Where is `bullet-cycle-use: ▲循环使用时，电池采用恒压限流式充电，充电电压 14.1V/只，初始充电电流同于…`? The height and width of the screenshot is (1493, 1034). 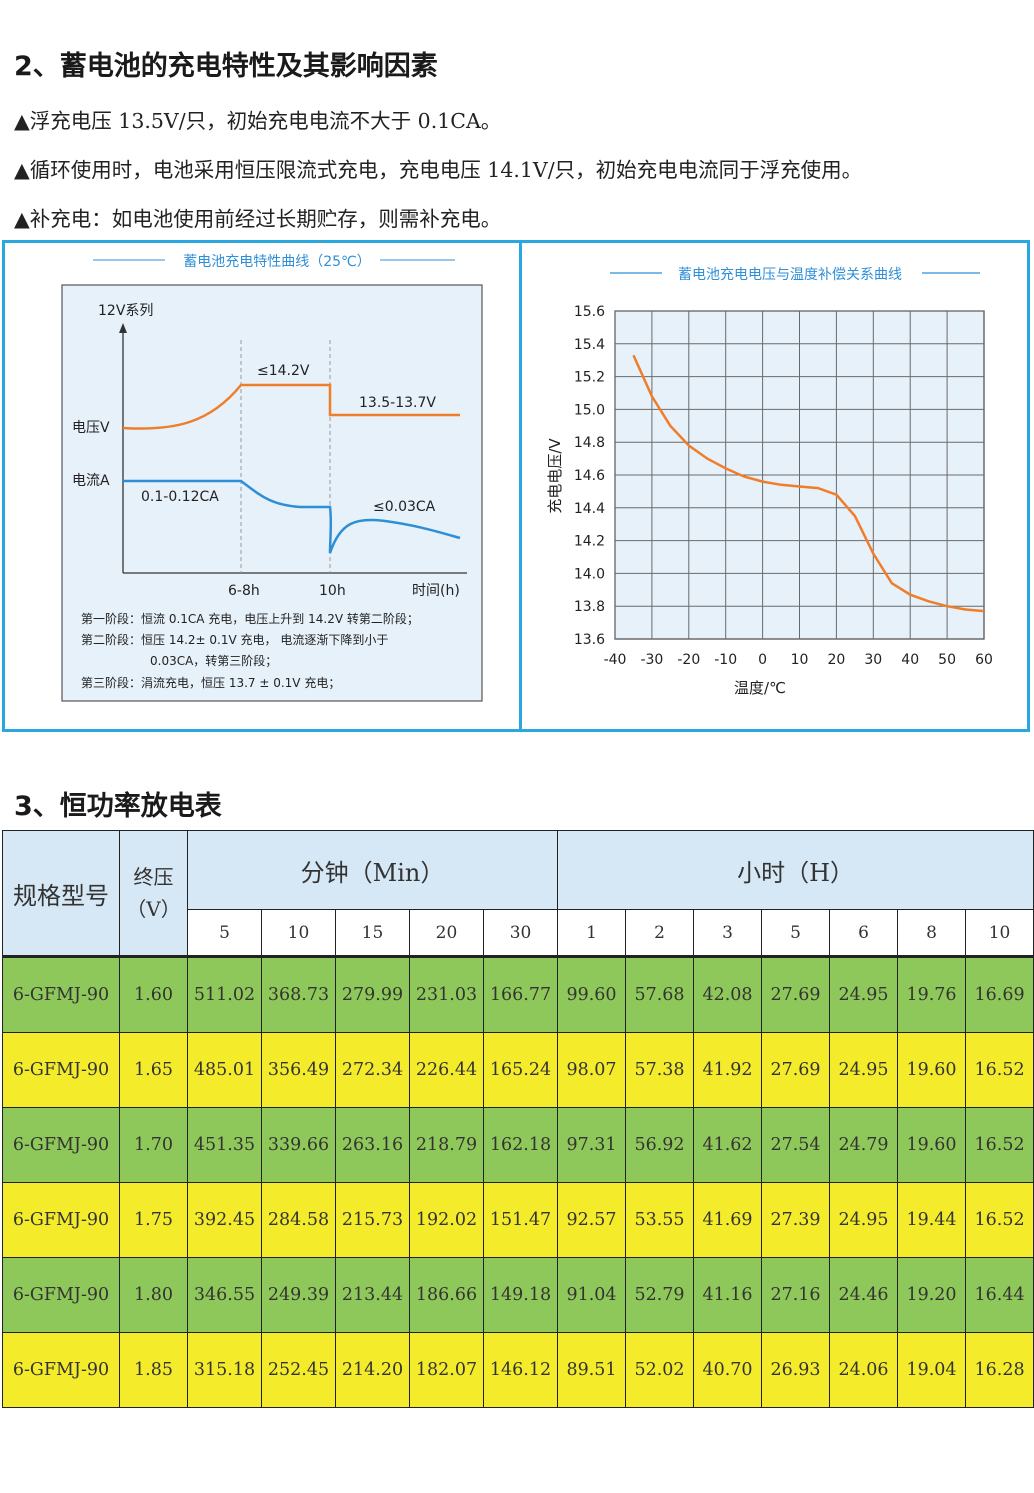
bullet-cycle-use: ▲循环使用时，电池采用恒压限流式充电，充电电压 14.1V/只，初始充电电流同于… is located at coordinates (438, 170).